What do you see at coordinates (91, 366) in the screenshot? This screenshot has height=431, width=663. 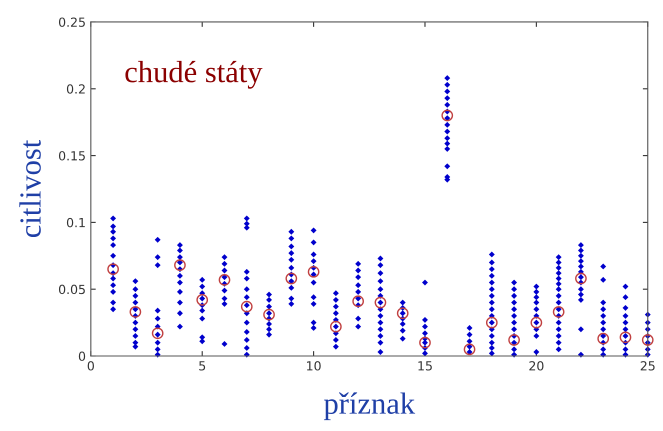 I see `x-tick-label: 0` at bounding box center [91, 366].